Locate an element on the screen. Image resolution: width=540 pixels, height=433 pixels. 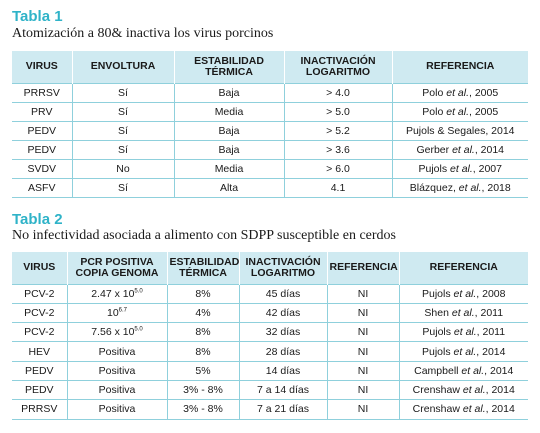
table-row: ASFV Sí Alta 4.1 Blázquez, et al., 2018 is located at coordinates (270, 187).